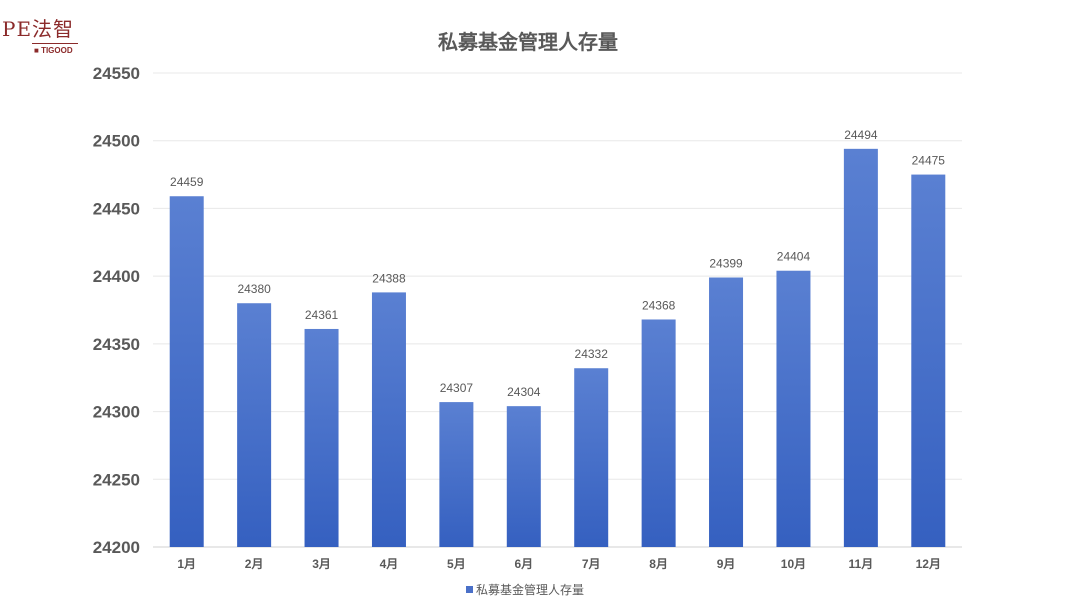 The image size is (1080, 608). What do you see at coordinates (530, 589) in the screenshot?
I see `legend-label: 私募基金管理人存量` at bounding box center [530, 589].